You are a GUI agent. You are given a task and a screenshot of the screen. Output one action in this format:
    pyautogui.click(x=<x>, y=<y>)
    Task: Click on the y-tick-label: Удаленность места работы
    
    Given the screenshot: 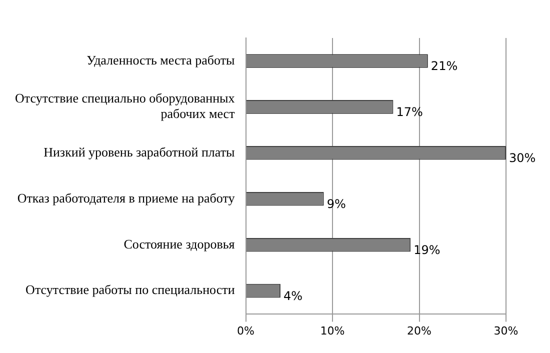 What is the action you would take?
    pyautogui.click(x=161, y=60)
    